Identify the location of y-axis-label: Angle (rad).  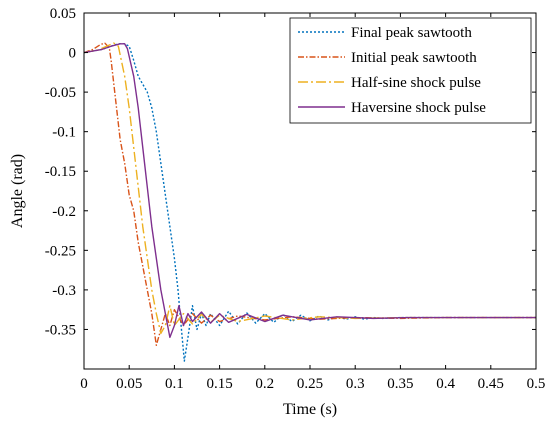
(17, 191).